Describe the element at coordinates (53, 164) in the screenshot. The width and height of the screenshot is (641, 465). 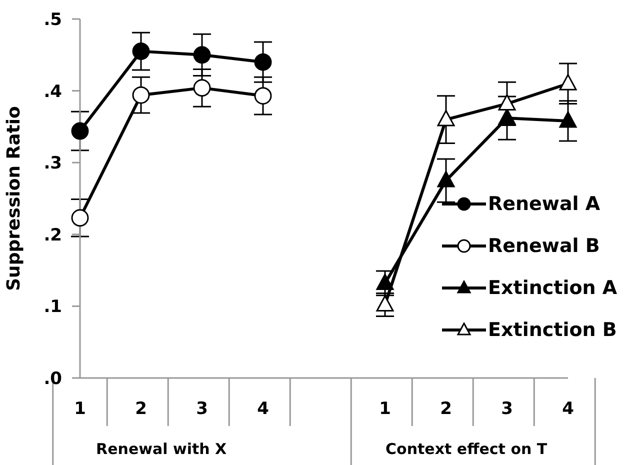
I see `y-tick-label: .3` at that location.